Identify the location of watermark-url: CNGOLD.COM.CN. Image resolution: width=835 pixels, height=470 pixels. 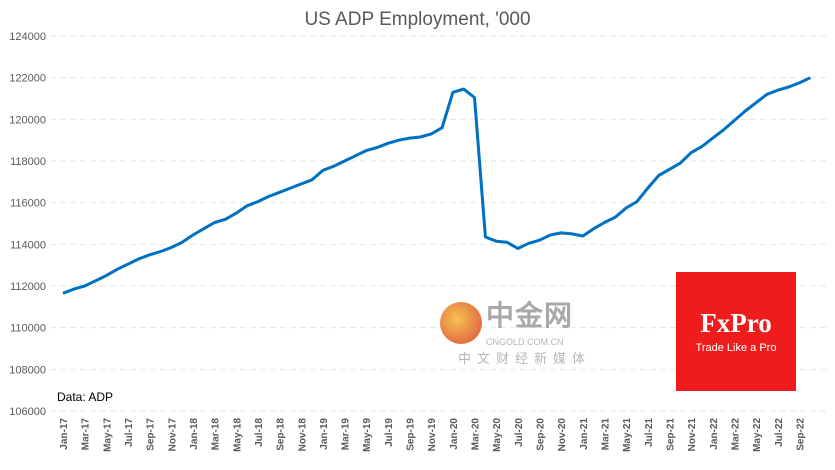
(525, 342).